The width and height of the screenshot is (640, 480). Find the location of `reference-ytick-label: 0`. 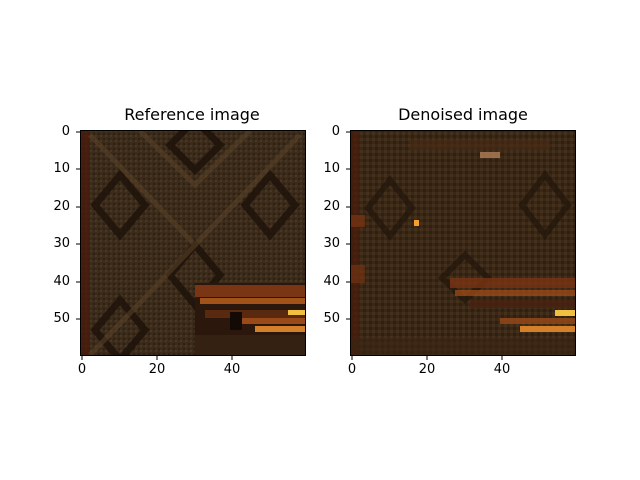

reference-ytick-label: 0 is located at coordinates (65, 131).